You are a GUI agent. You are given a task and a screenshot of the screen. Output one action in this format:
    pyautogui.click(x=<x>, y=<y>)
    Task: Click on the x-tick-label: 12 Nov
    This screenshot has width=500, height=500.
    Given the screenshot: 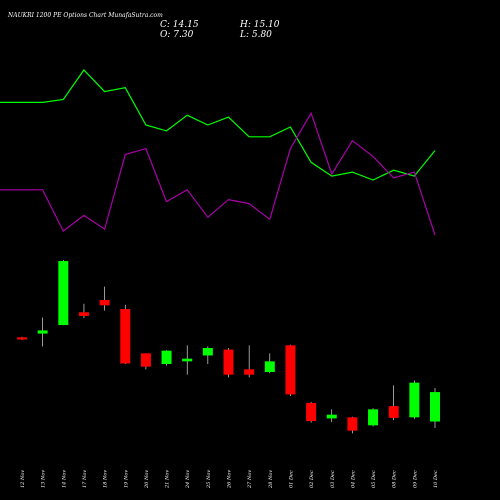 What is the action you would take?
    pyautogui.click(x=23, y=479)
    